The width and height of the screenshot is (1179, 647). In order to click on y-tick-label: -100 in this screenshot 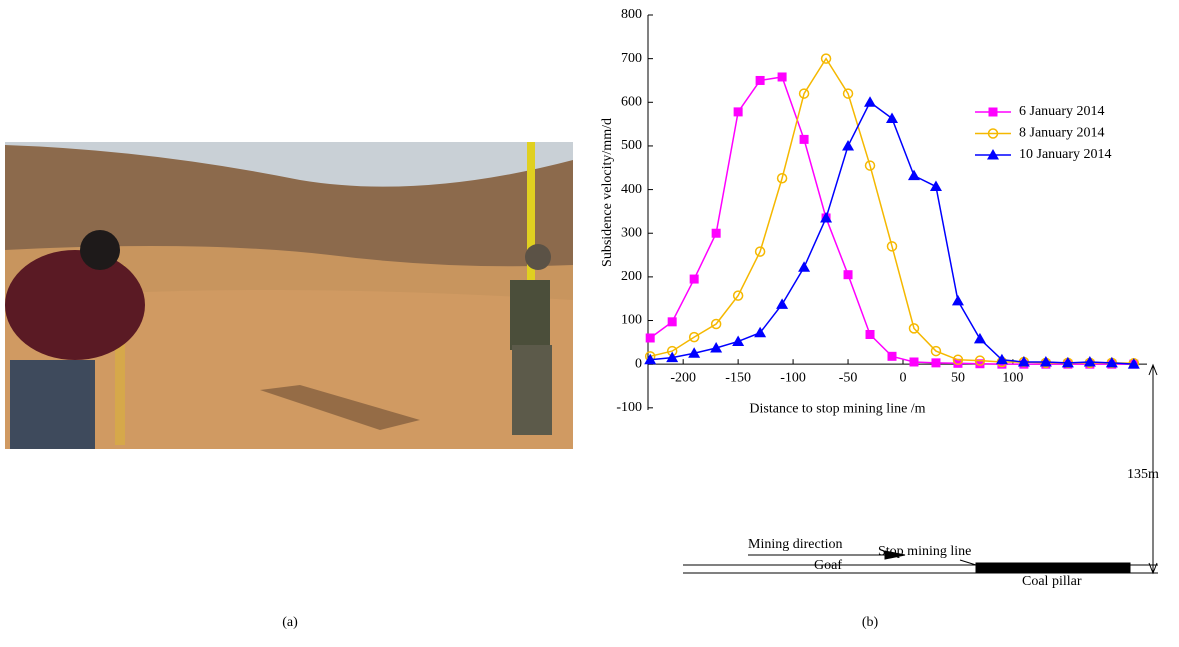, I will do `click(629, 407)`.